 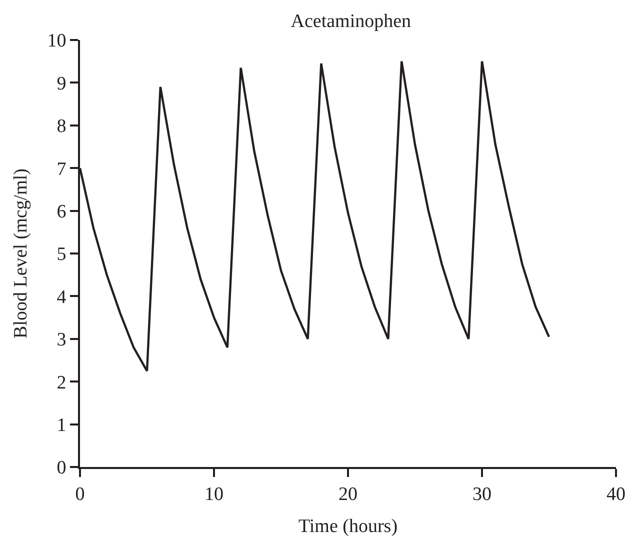 I want to click on x-tick-label: 40, so click(x=616, y=494).